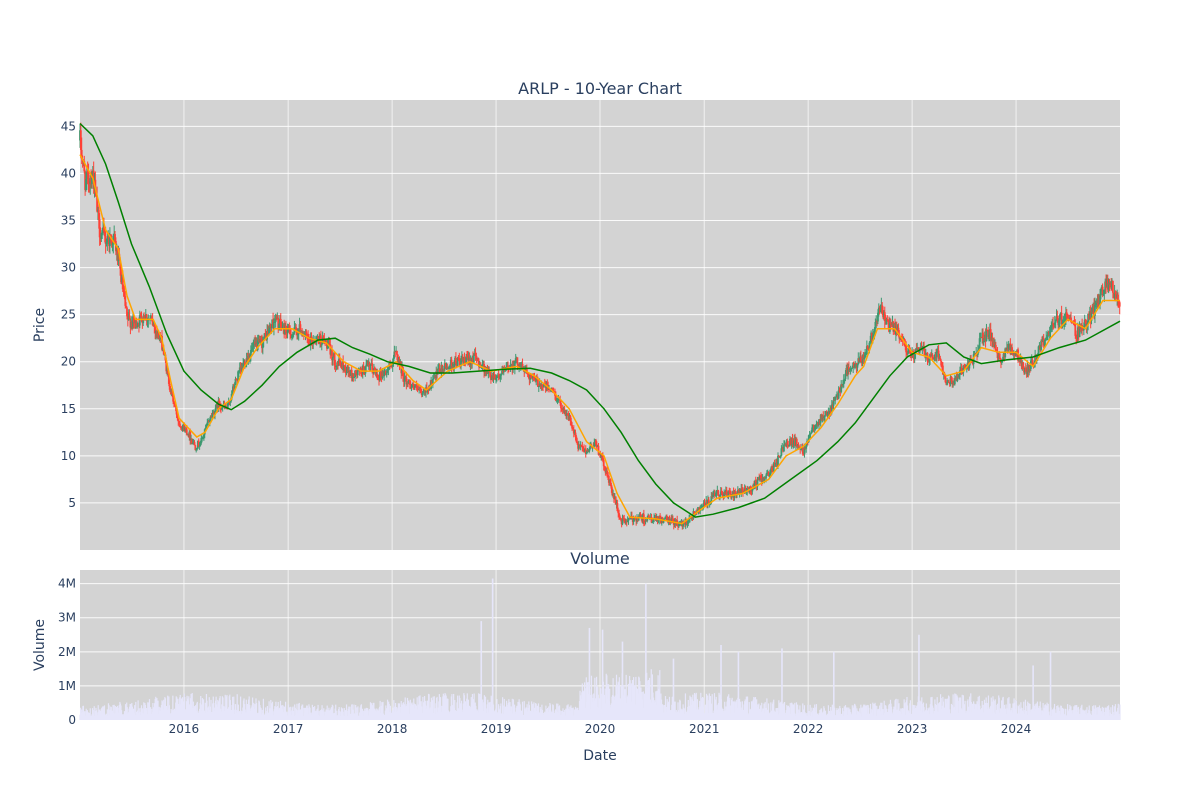  What do you see at coordinates (68, 173) in the screenshot?
I see `price-y-tick-label: 40` at bounding box center [68, 173].